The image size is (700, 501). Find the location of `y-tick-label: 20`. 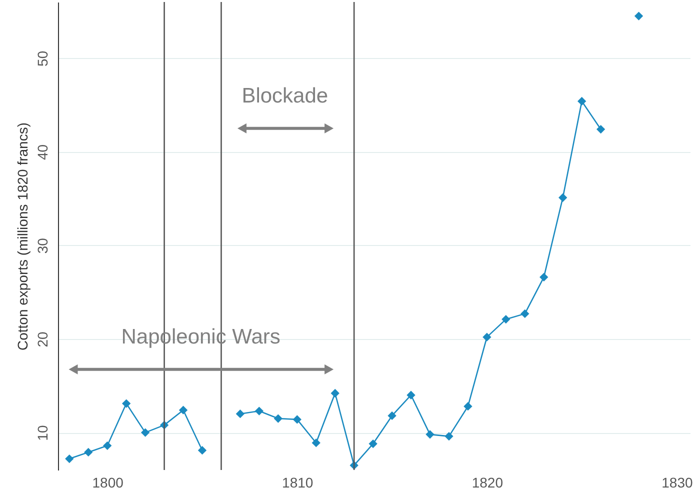

y-tick-label: 20 is located at coordinates (42, 339).